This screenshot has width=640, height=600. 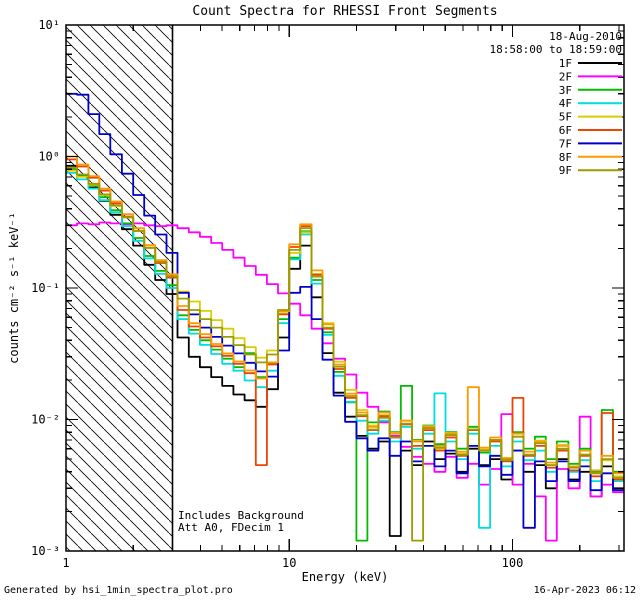 What do you see at coordinates (584, 590) in the screenshot?
I see `render-timestamp: 16-Apr-2023 06:12` at bounding box center [584, 590].